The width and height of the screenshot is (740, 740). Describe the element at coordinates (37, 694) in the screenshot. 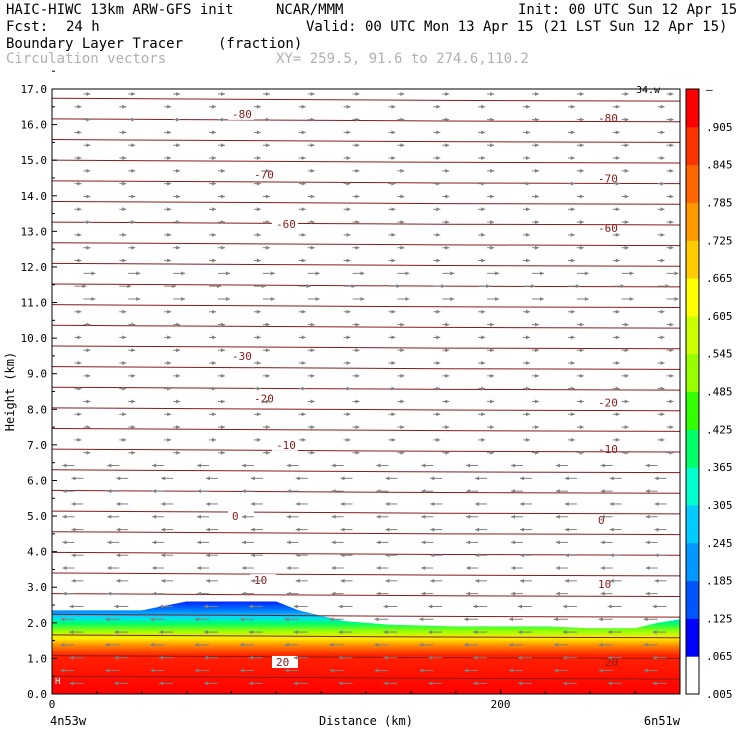

I see `y-tick-label: 0.0` at that location.